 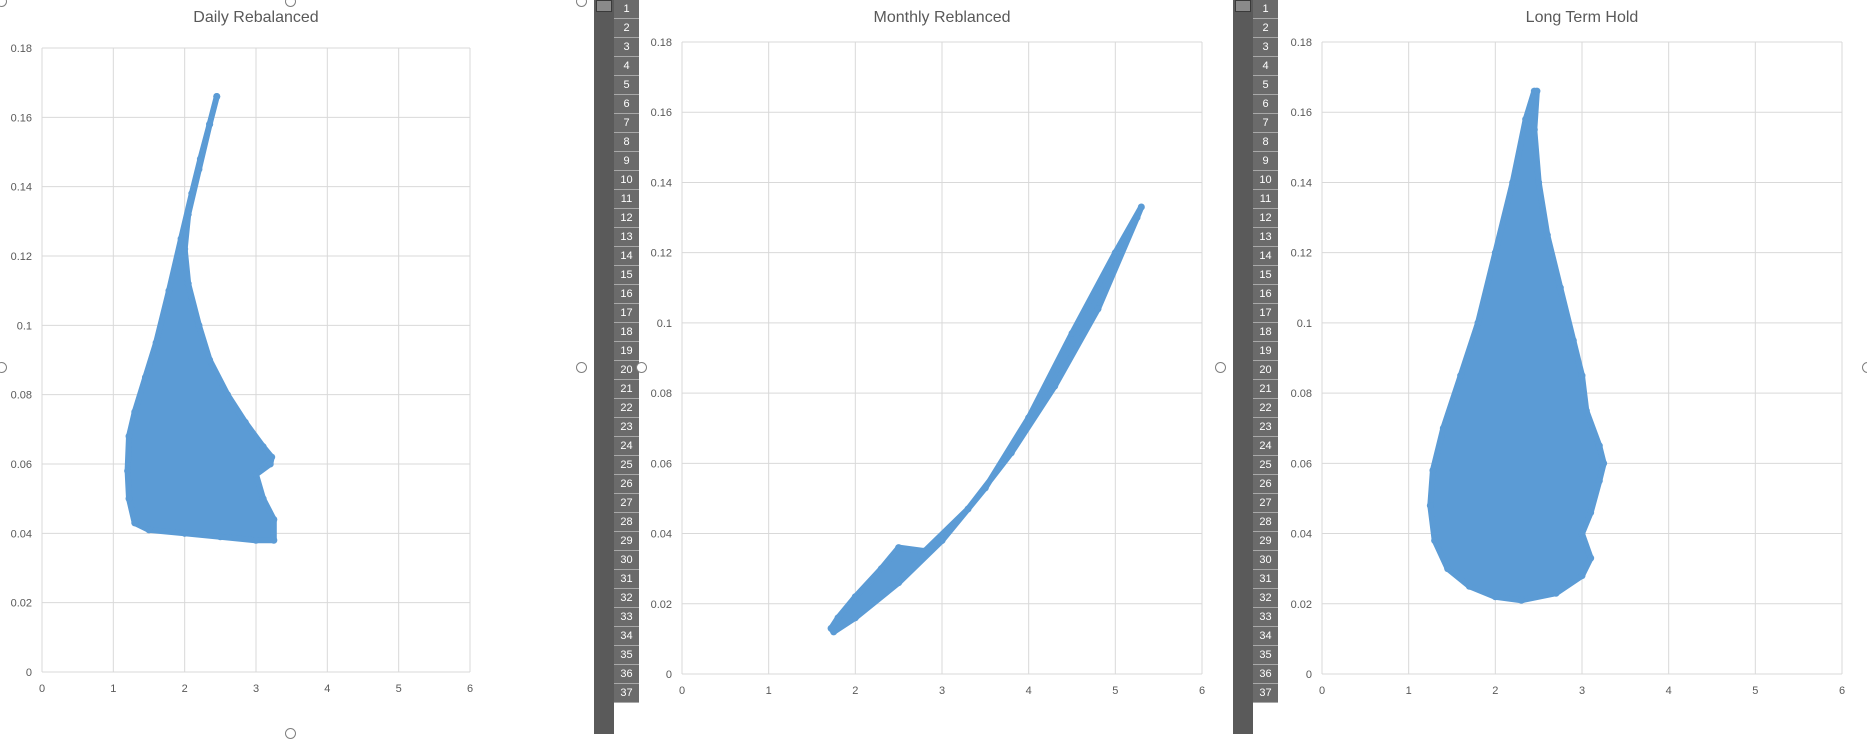 I want to click on resize-handle-mid-left, so click(x=3, y=367).